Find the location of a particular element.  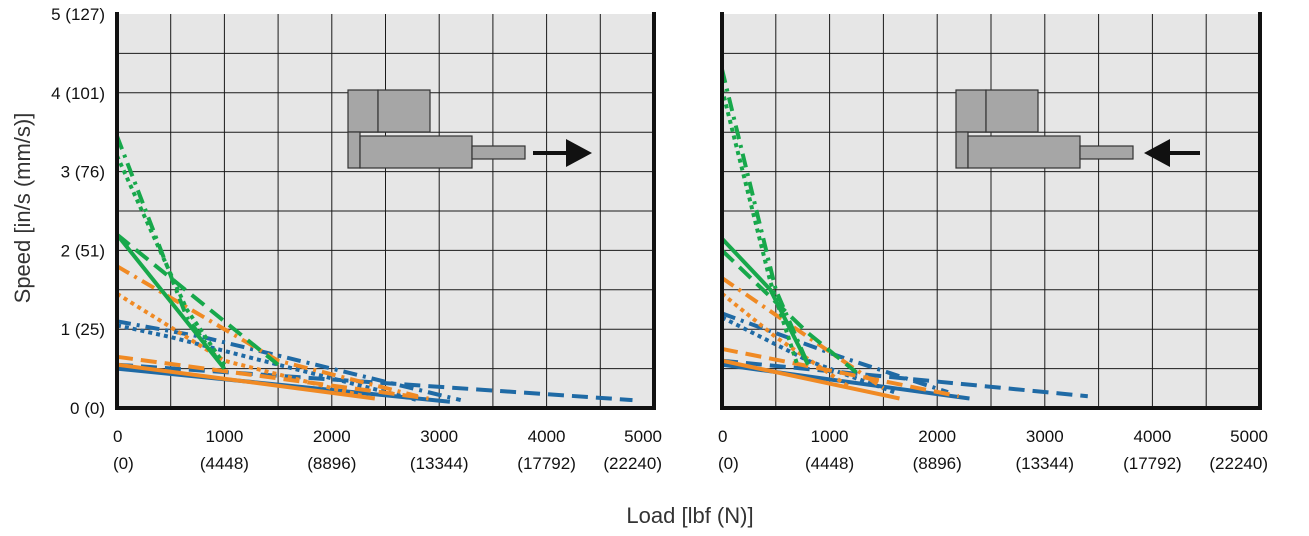

series-line-blue-dot is located at coordinates (267, 363).